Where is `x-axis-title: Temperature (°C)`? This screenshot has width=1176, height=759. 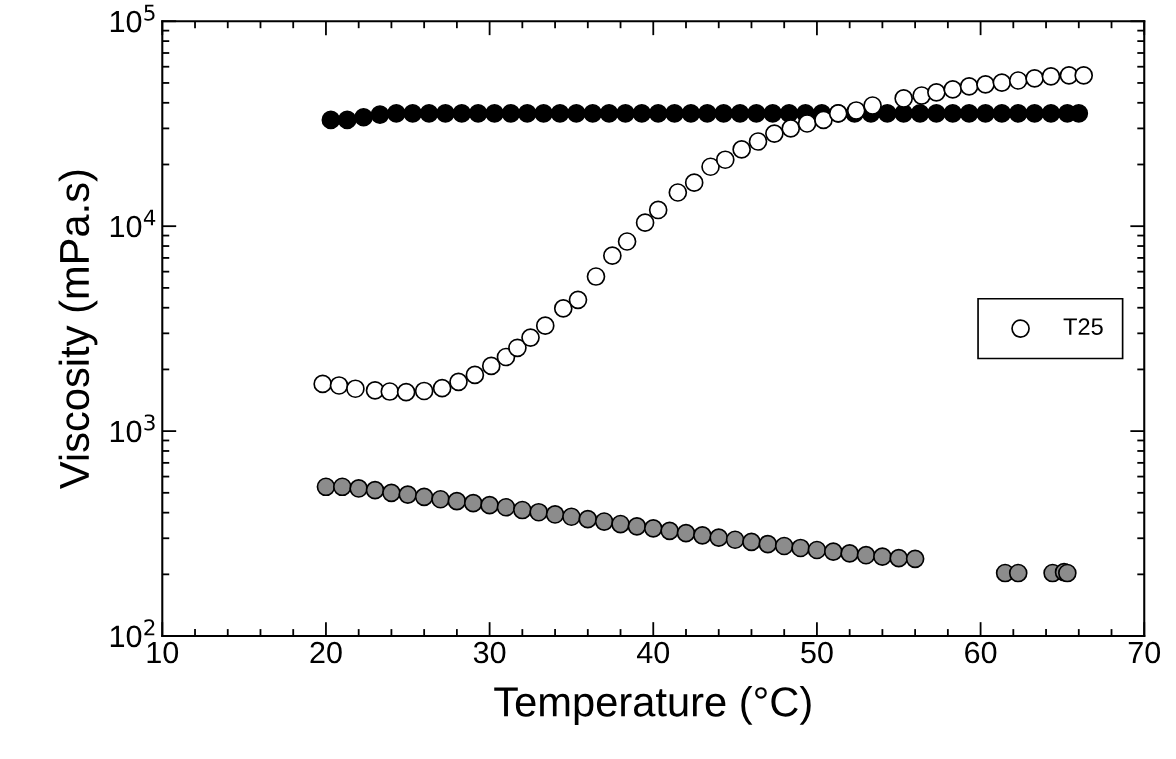 x-axis-title: Temperature (°C) is located at coordinates (652, 705).